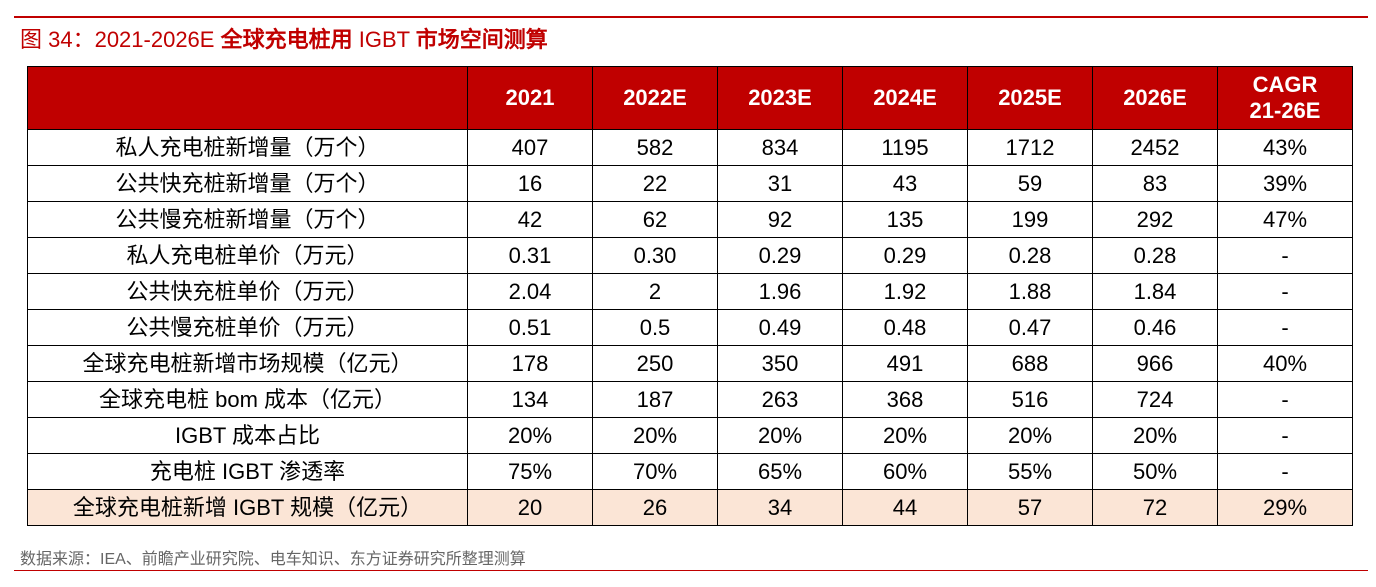 The height and width of the screenshot is (587, 1376). Describe the element at coordinates (655, 507) in the screenshot. I see `value-cell: 26` at that location.